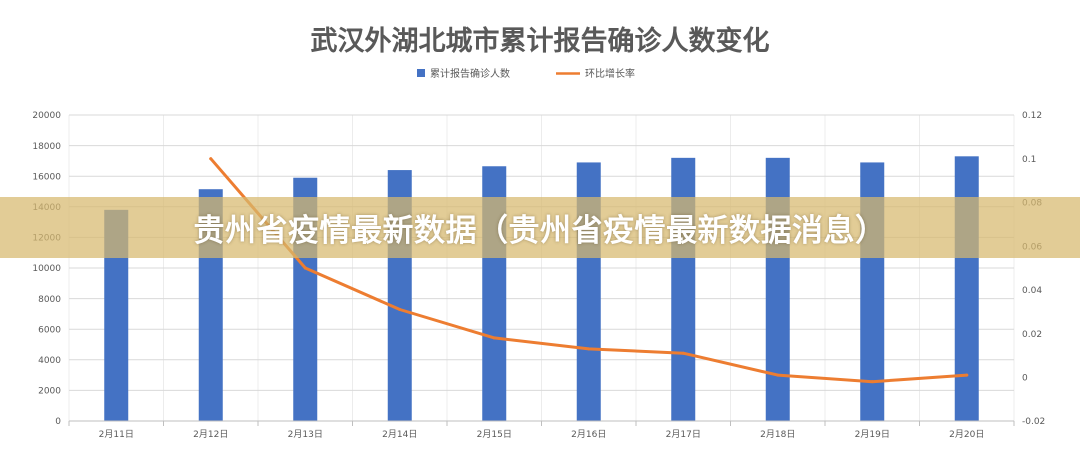  What do you see at coordinates (610, 73) in the screenshot?
I see `legend-label-line: 环比增长率` at bounding box center [610, 73].